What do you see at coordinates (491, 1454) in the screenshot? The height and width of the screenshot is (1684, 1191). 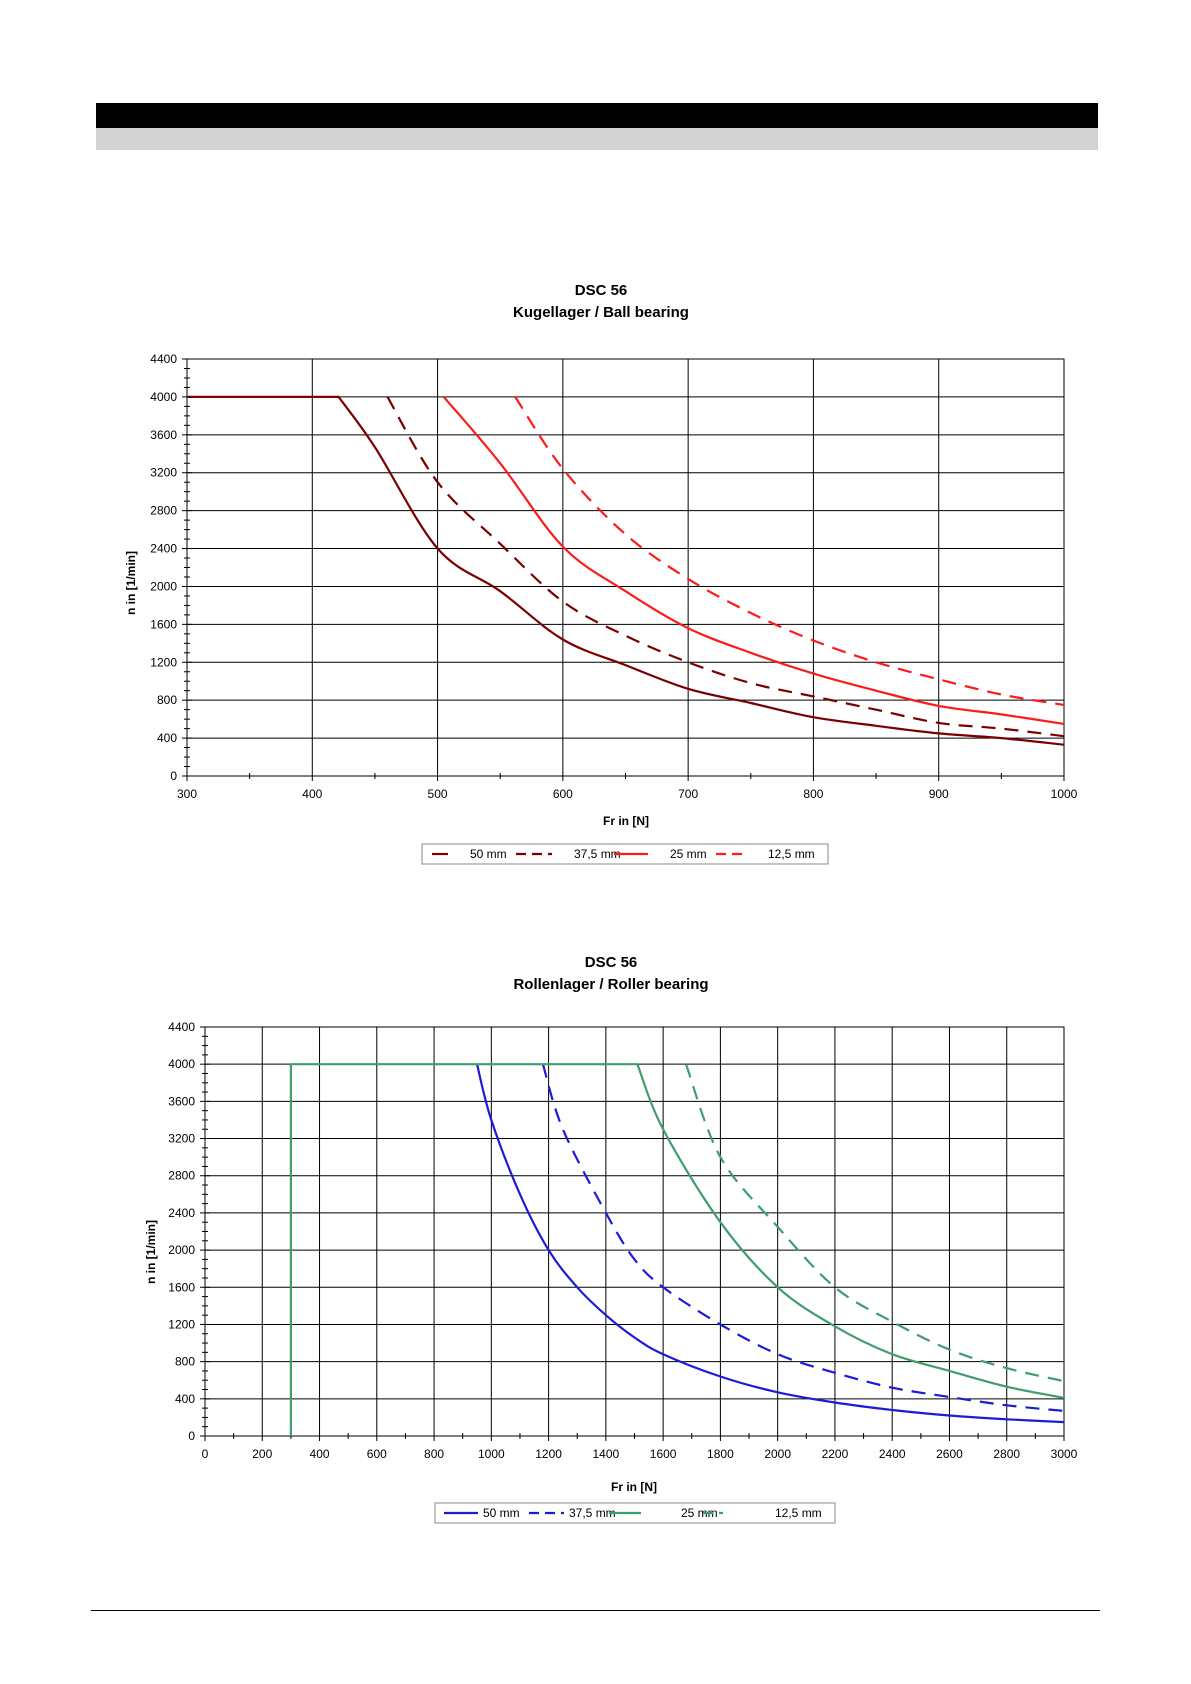 I see `x-tick-label: 1000` at bounding box center [491, 1454].